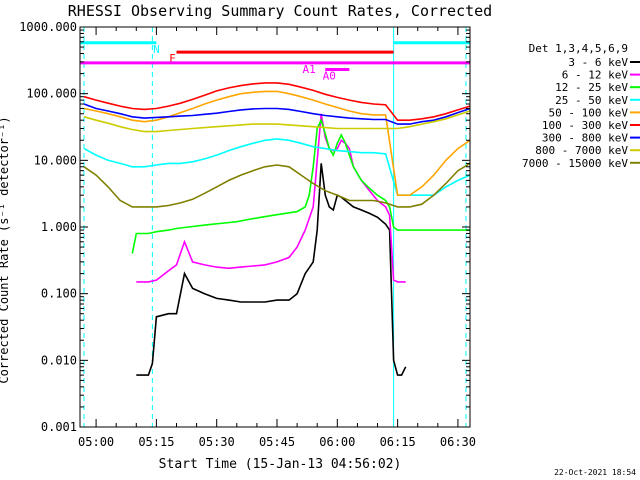 This screenshot has width=640, height=480. I want to click on x-tick-label-2: 05:15, so click(156, 442).